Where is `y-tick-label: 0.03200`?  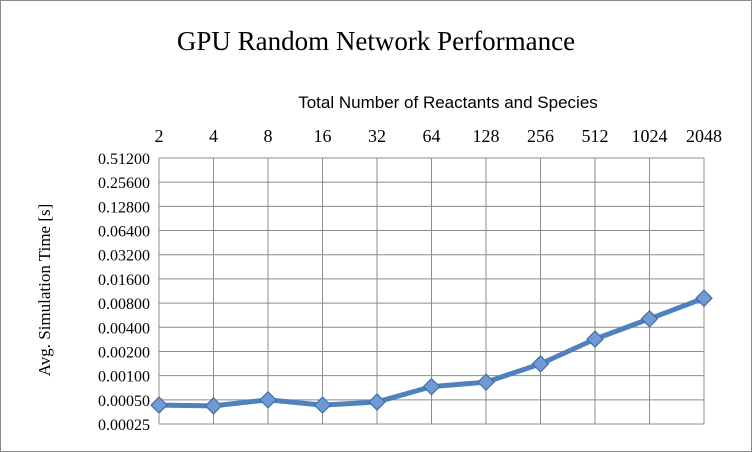
y-tick-label: 0.03200 is located at coordinates (124, 256).